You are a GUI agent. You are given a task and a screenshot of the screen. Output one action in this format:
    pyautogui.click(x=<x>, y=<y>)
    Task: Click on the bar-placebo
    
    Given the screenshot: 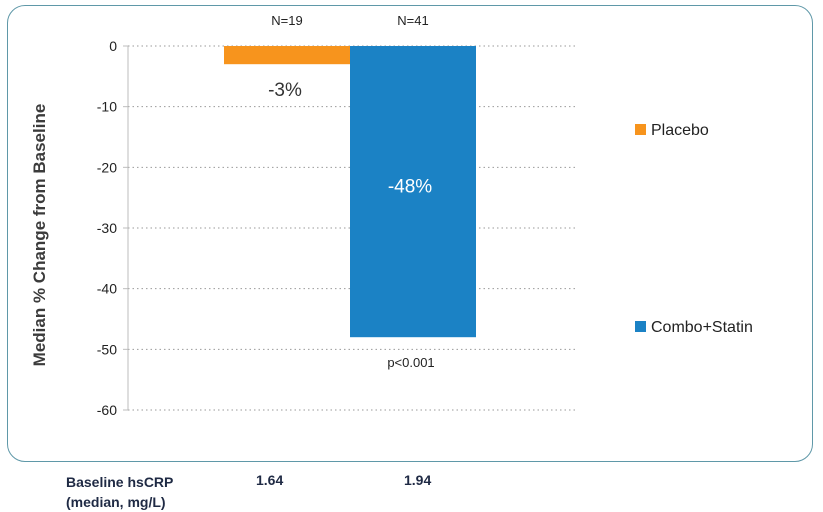 What is the action you would take?
    pyautogui.click(x=287, y=55)
    